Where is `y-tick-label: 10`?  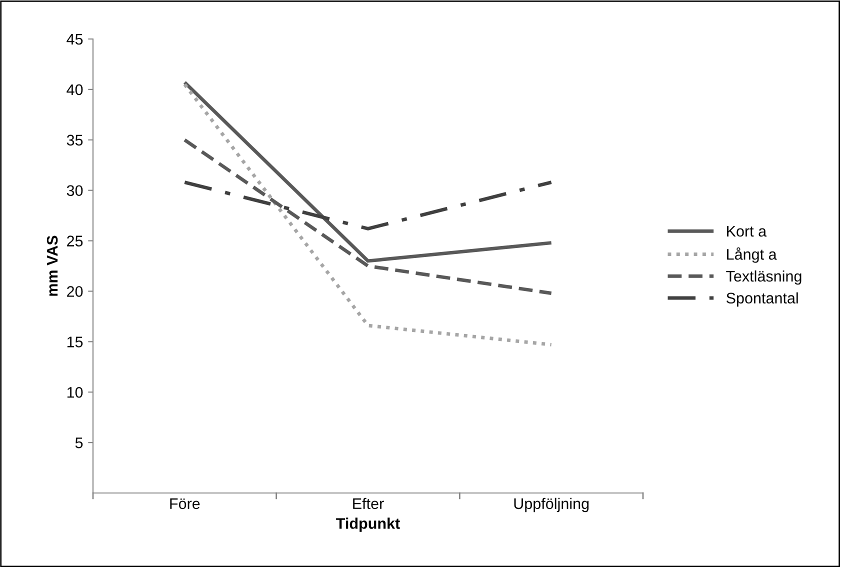
y-tick-label: 10 is located at coordinates (75, 392).